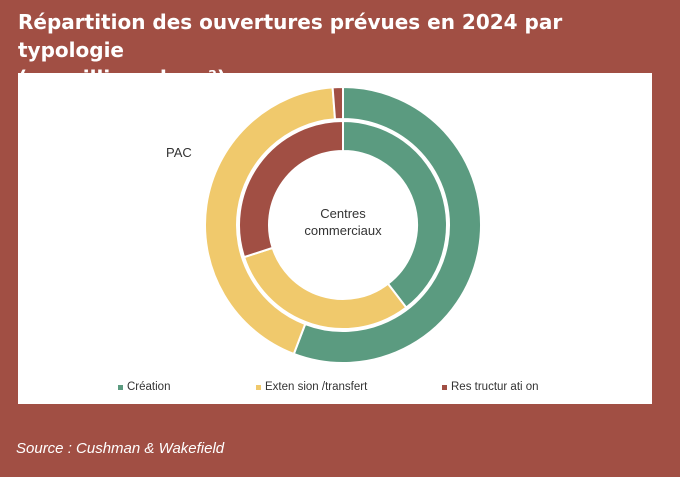 Image resolution: width=680 pixels, height=477 pixels. I want to click on inner-ring-slice-creation, so click(395, 214).